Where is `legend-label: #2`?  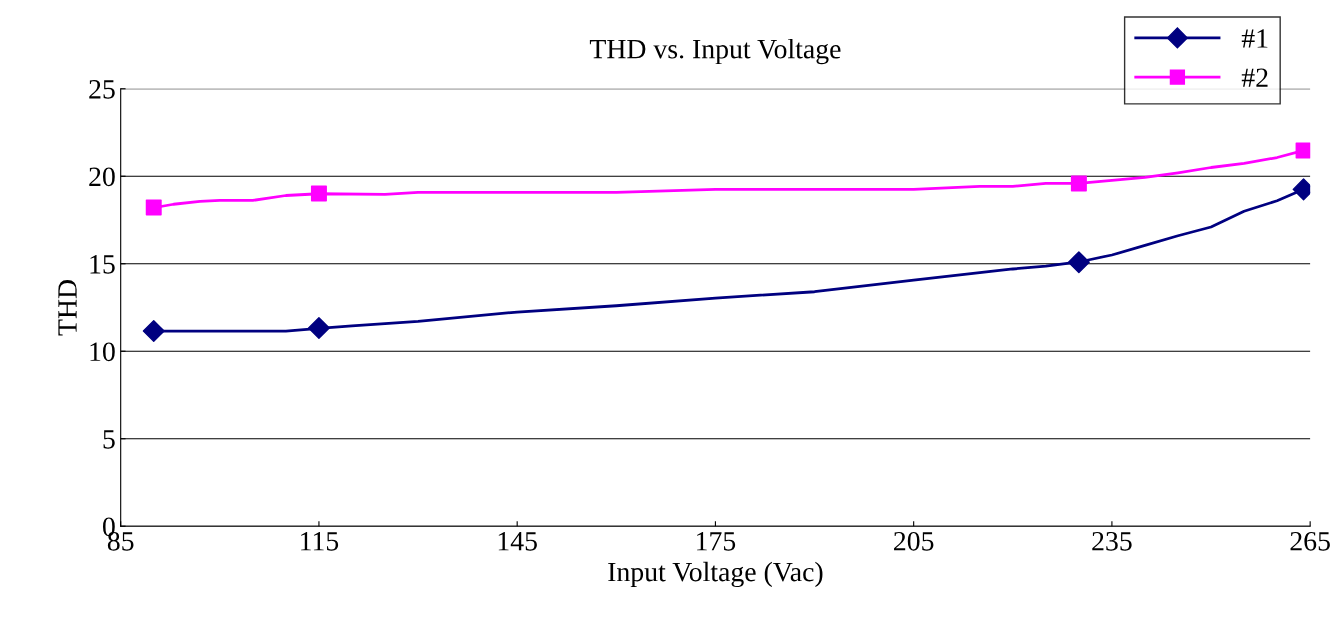
legend-label: #2 is located at coordinates (1254, 77).